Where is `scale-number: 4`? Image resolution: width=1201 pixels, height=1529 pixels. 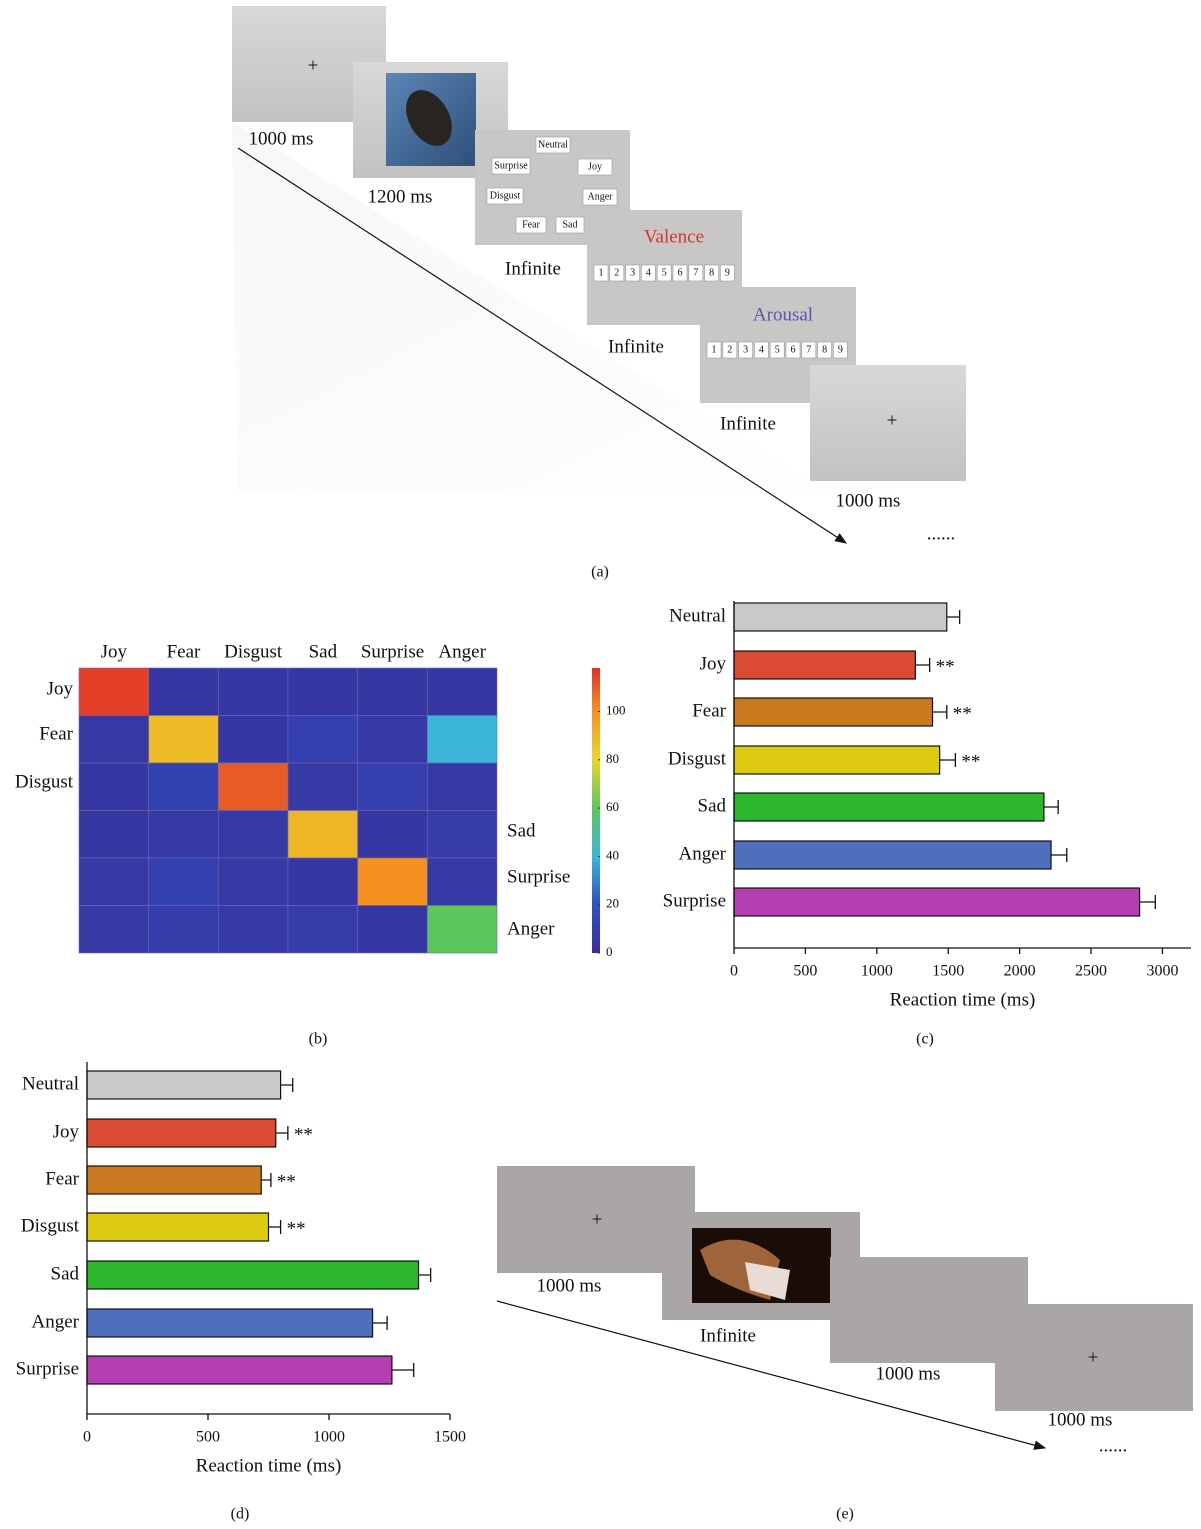 scale-number: 4 is located at coordinates (761, 349).